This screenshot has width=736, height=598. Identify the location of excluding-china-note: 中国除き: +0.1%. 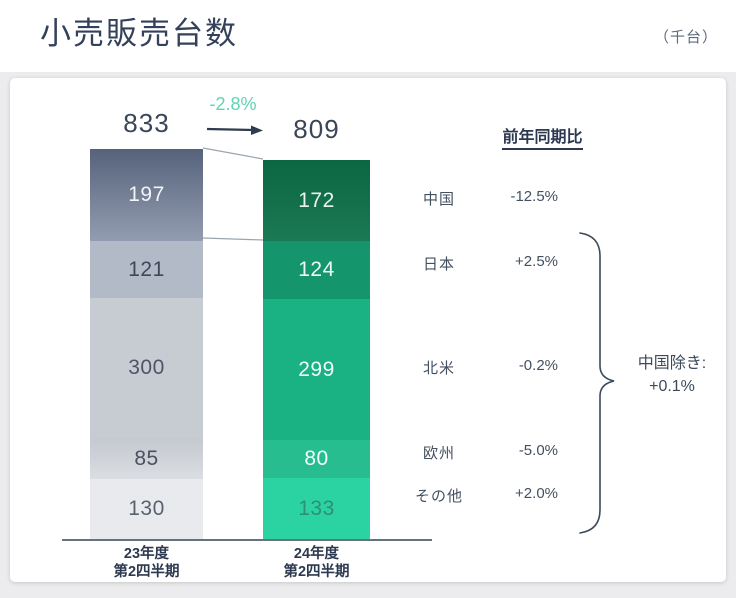
(672, 375).